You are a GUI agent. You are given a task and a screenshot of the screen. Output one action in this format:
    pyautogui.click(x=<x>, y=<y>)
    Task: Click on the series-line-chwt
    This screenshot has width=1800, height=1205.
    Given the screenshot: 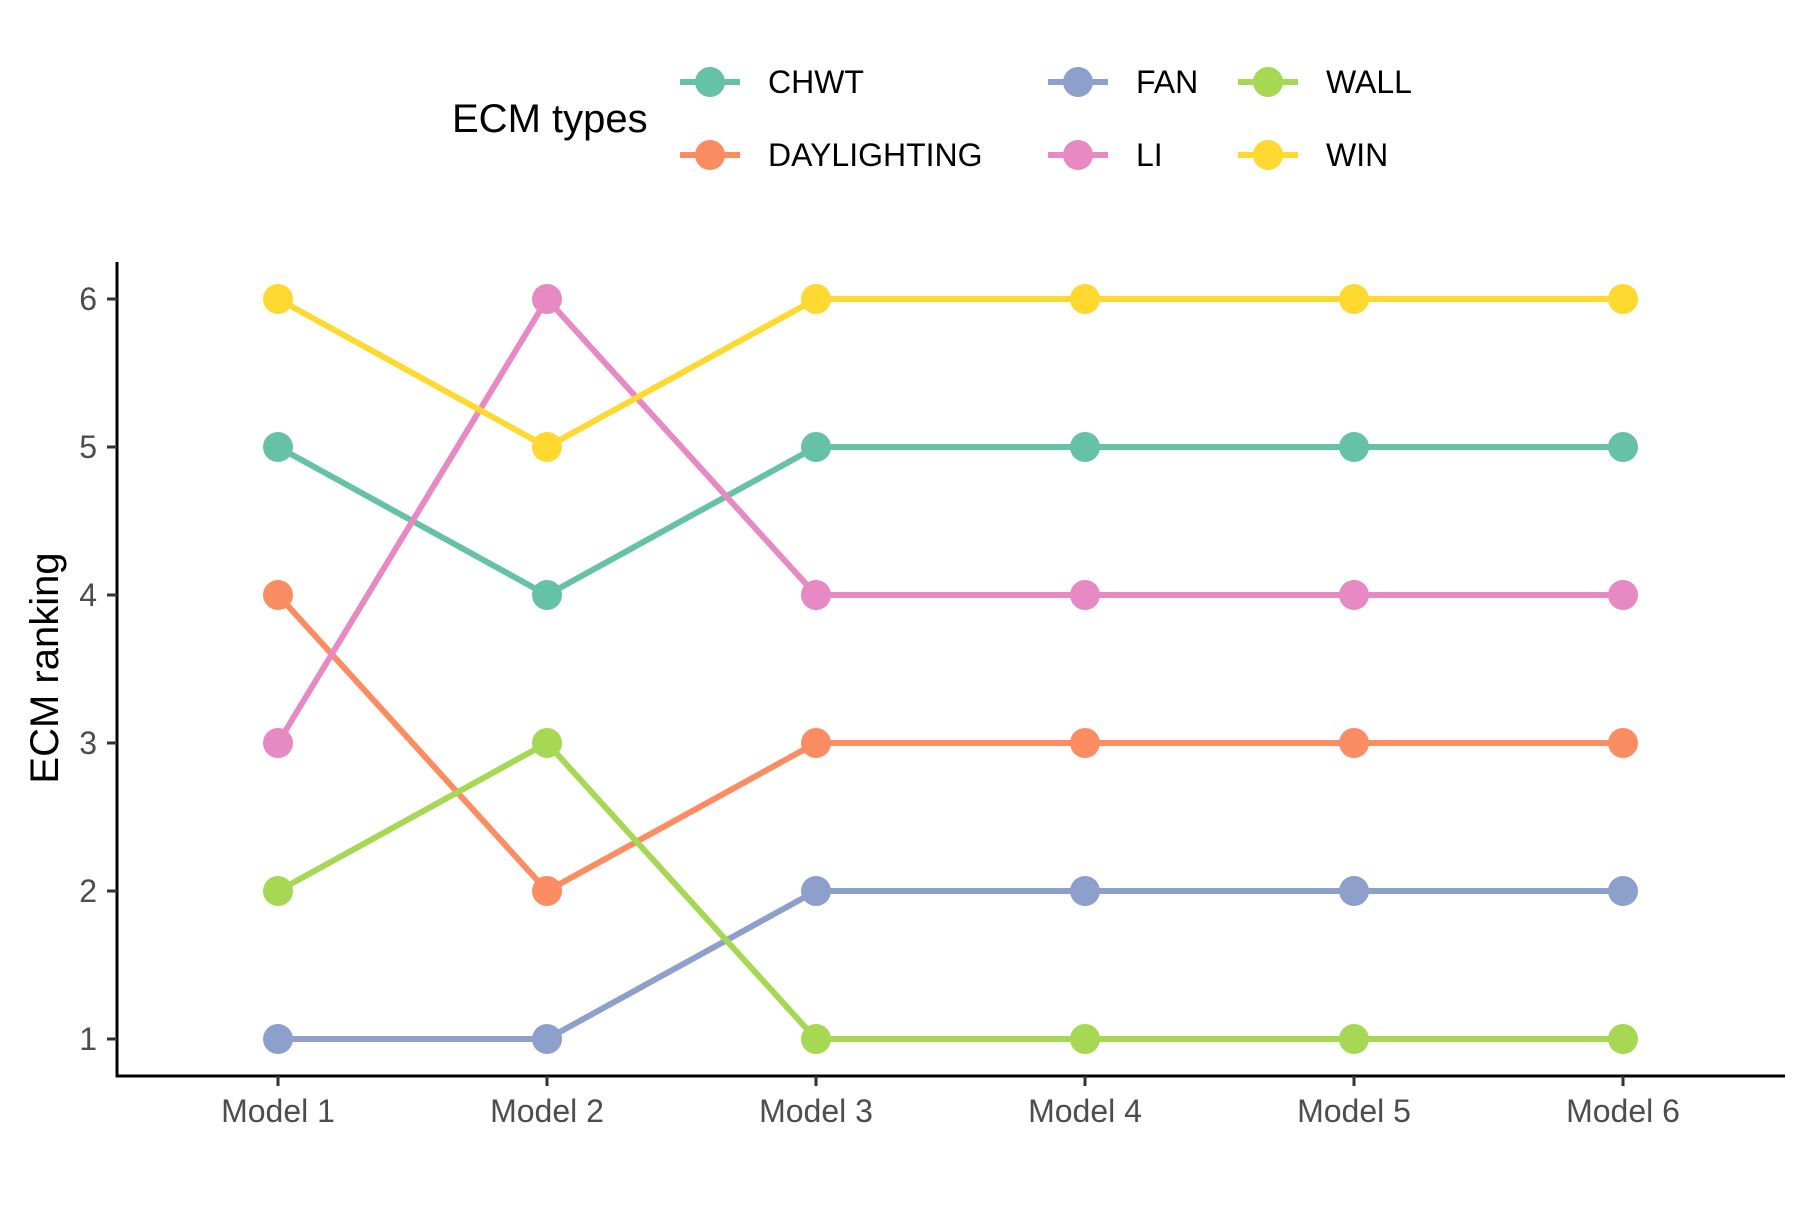 What is the action you would take?
    pyautogui.click(x=949, y=521)
    